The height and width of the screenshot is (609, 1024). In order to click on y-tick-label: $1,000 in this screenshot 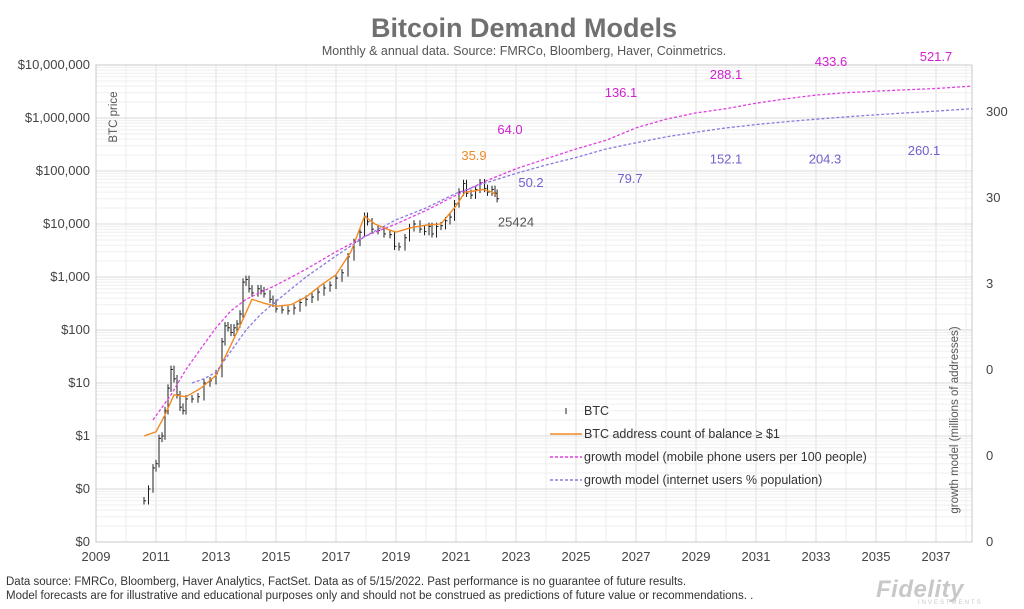, I will do `click(70, 276)`.